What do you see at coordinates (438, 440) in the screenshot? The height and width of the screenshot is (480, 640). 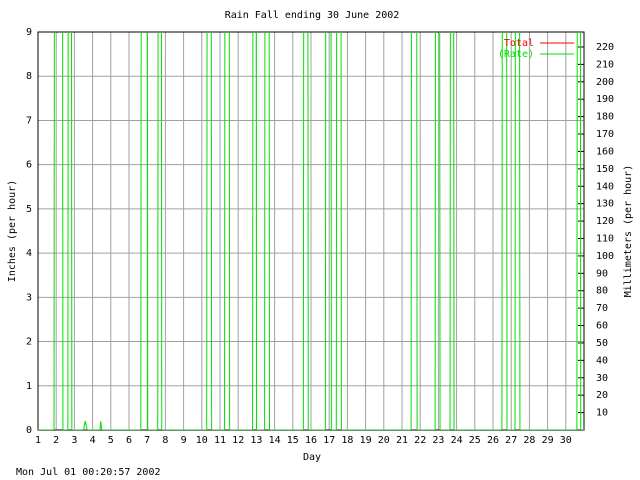 I see `x-tick-label: 23` at bounding box center [438, 440].